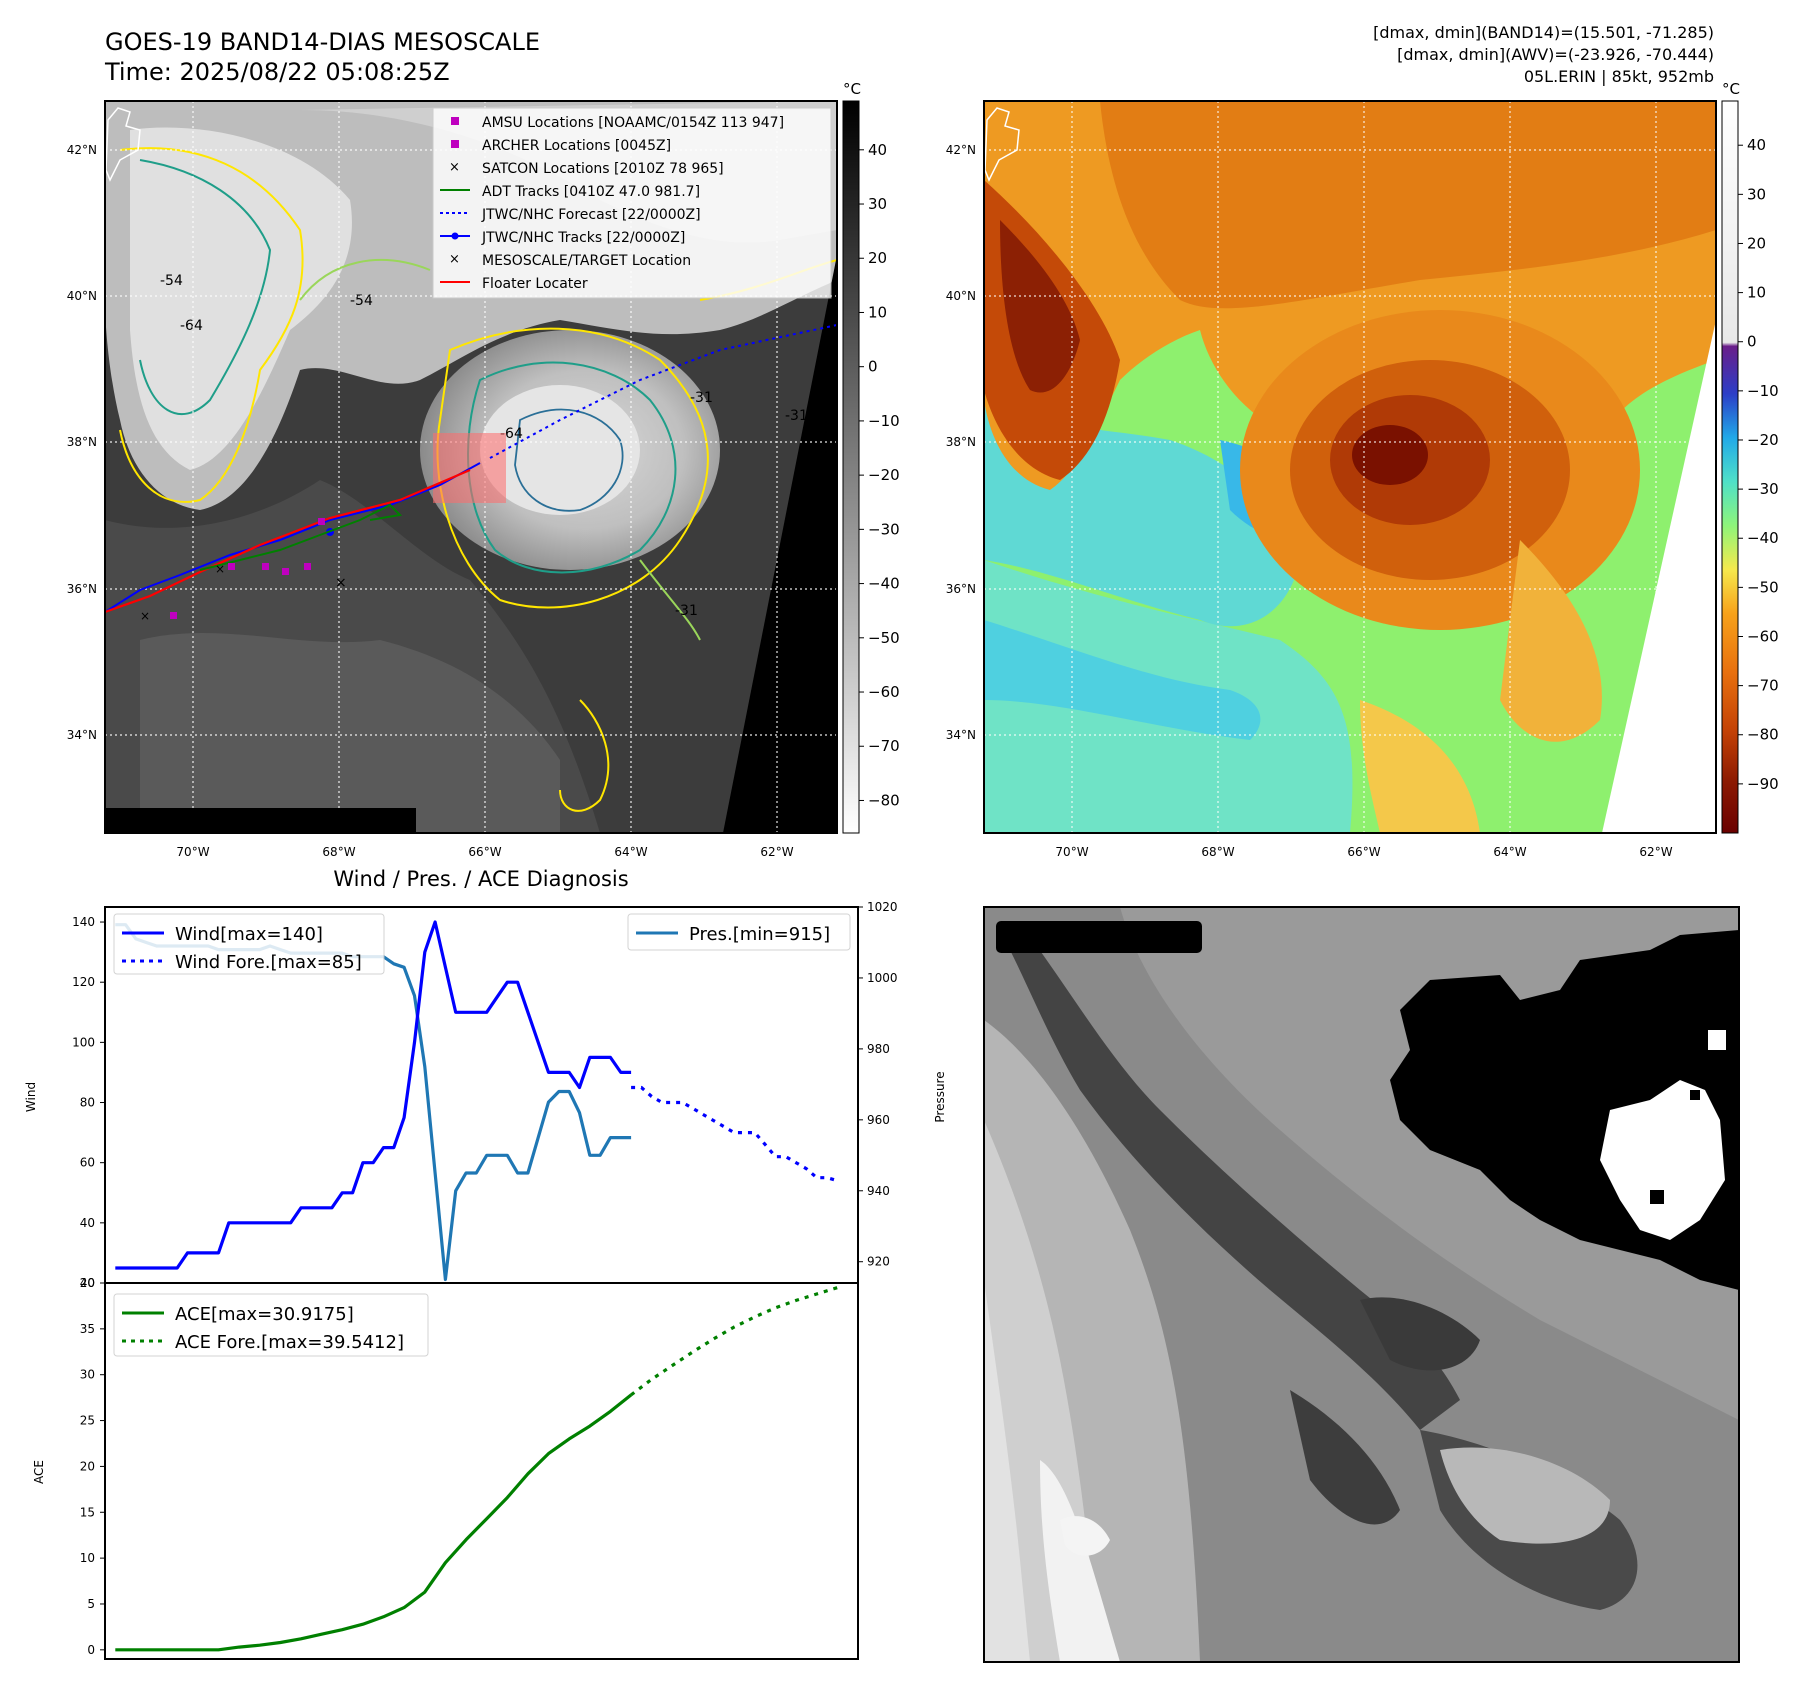 The image size is (1797, 1690). Describe the element at coordinates (87, 1223) in the screenshot. I see `wind-tick-label: 40` at that location.